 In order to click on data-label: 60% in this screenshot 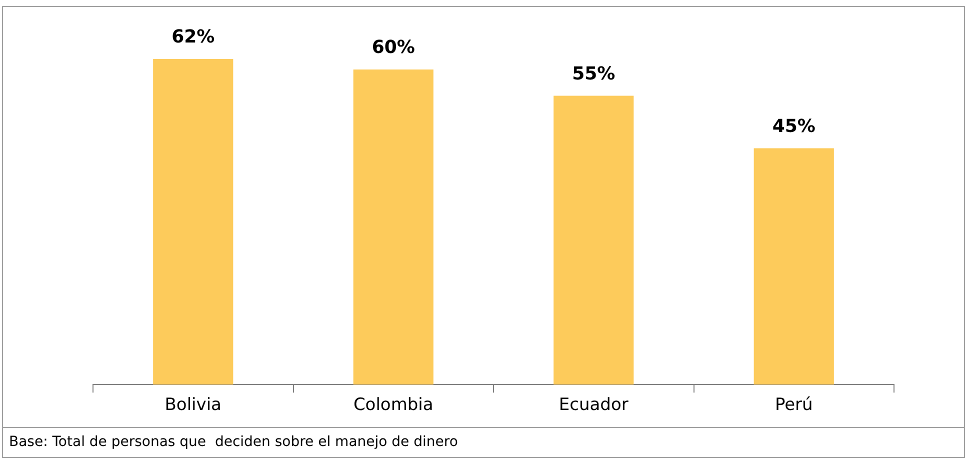, I will do `click(393, 47)`.